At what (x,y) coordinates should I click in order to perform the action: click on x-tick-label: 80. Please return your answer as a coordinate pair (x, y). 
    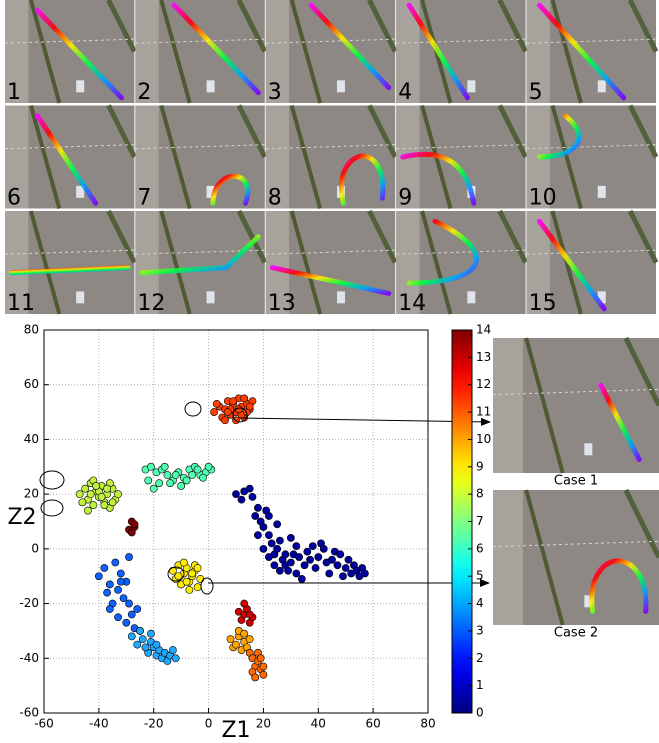
    Looking at the image, I should click on (427, 724).